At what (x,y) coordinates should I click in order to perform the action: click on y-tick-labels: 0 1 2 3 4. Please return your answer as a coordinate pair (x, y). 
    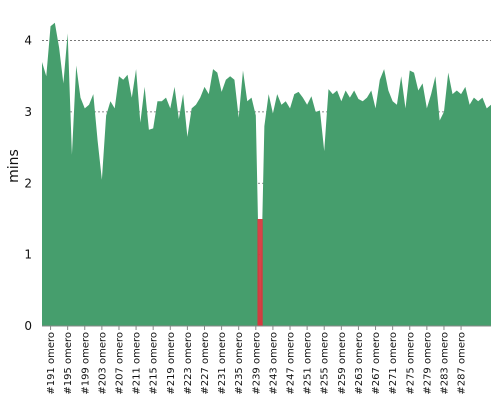
    Looking at the image, I should click on (28, 183).